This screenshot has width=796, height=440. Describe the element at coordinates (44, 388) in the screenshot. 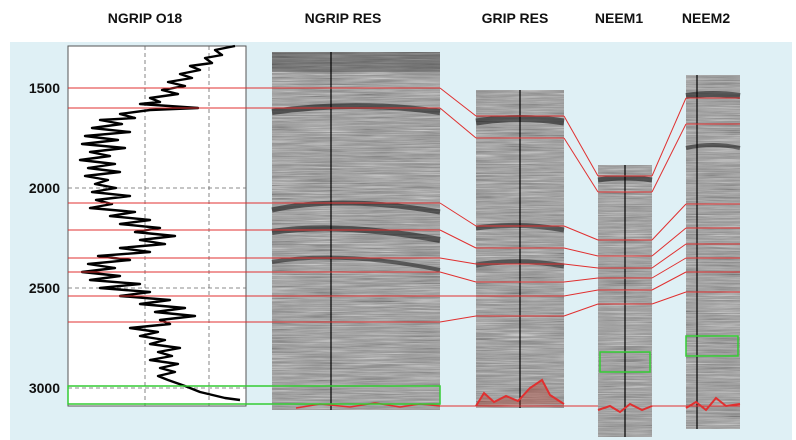

I see `depth-label-3000: 3000` at that location.